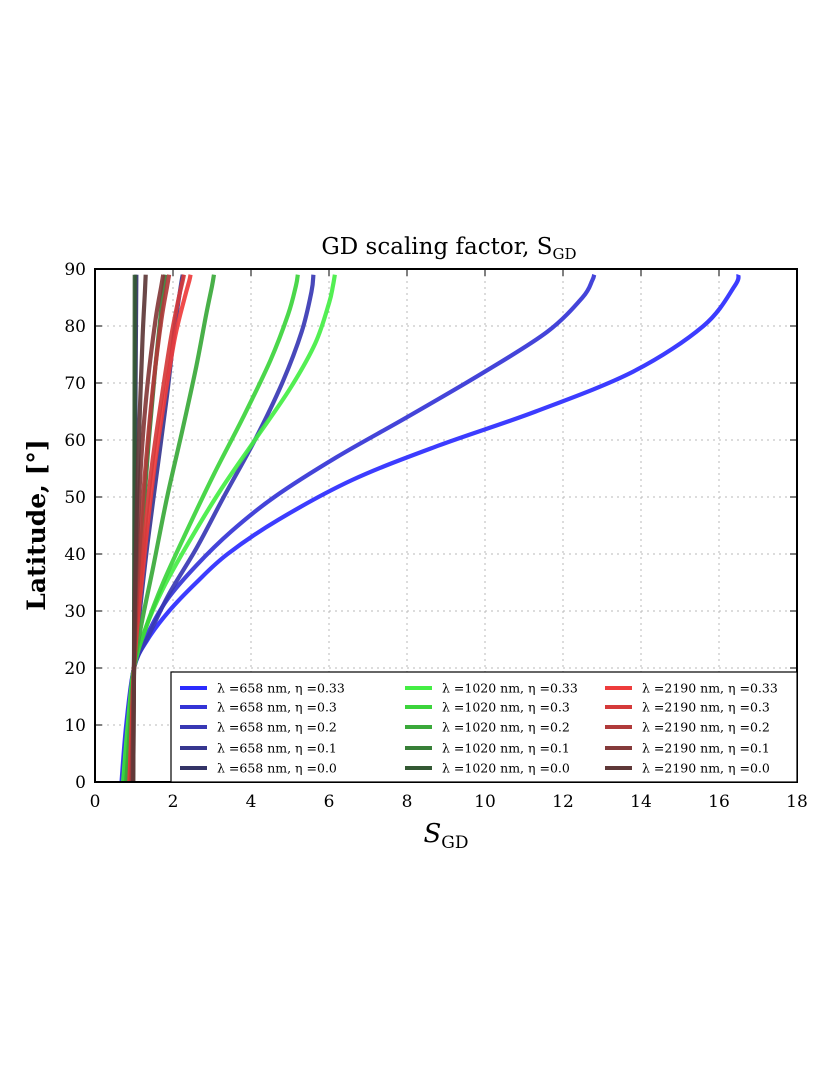 Image resolution: width=830 pixels, height=1075 pixels. I want to click on y-tick-labels: 0 10 20 30 40 50 60 70 80 90, so click(75, 526).